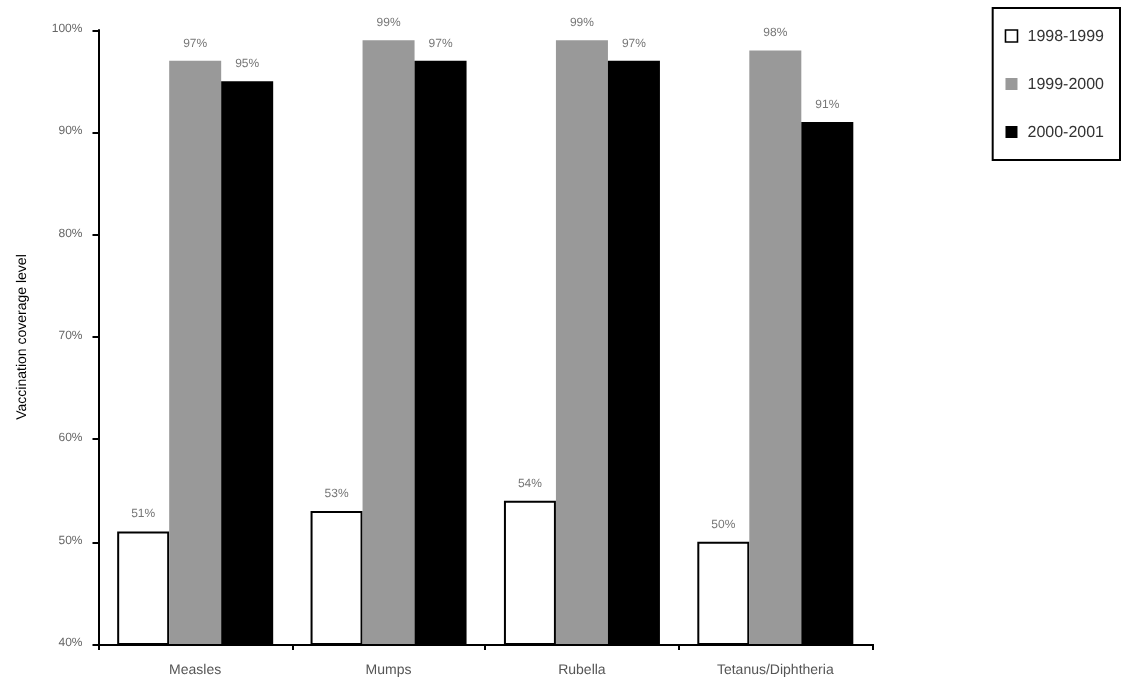 The image size is (1132, 698). Describe the element at coordinates (1066, 84) in the screenshot. I see `legend-label: 1999-2000` at that location.